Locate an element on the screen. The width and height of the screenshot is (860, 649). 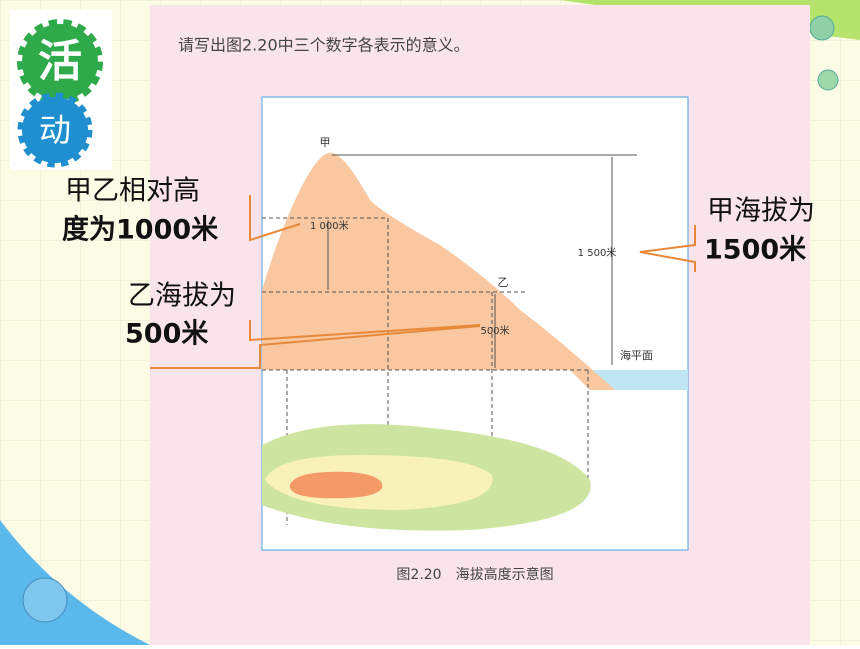
height-label: 500米 is located at coordinates (494, 330).